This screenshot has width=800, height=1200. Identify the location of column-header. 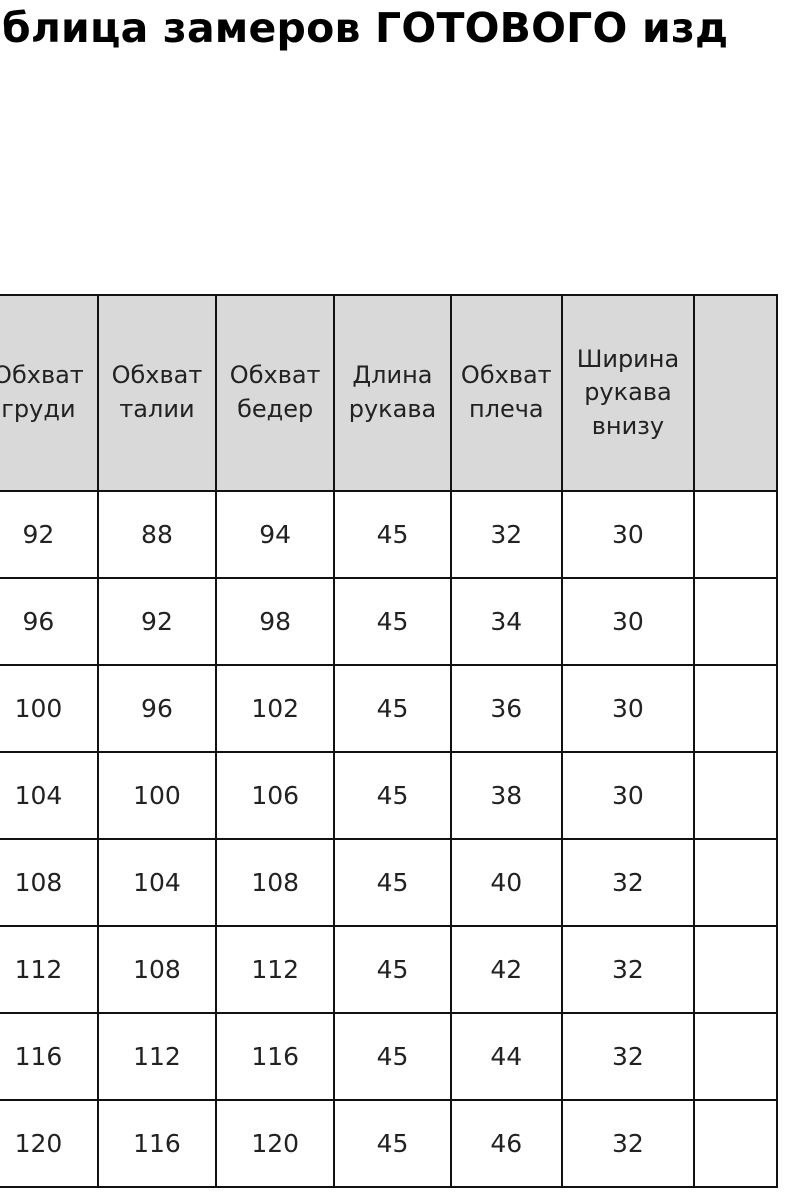
(735, 393).